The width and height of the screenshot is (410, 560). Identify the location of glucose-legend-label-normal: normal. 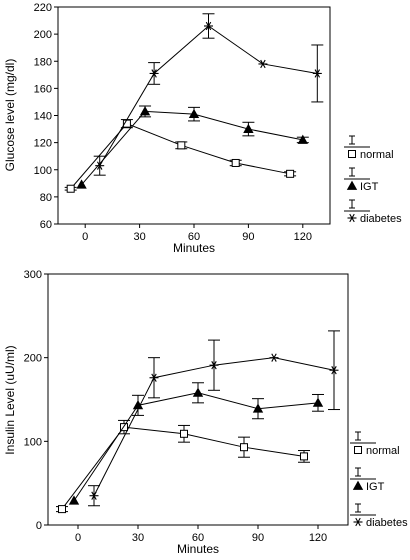
(377, 155).